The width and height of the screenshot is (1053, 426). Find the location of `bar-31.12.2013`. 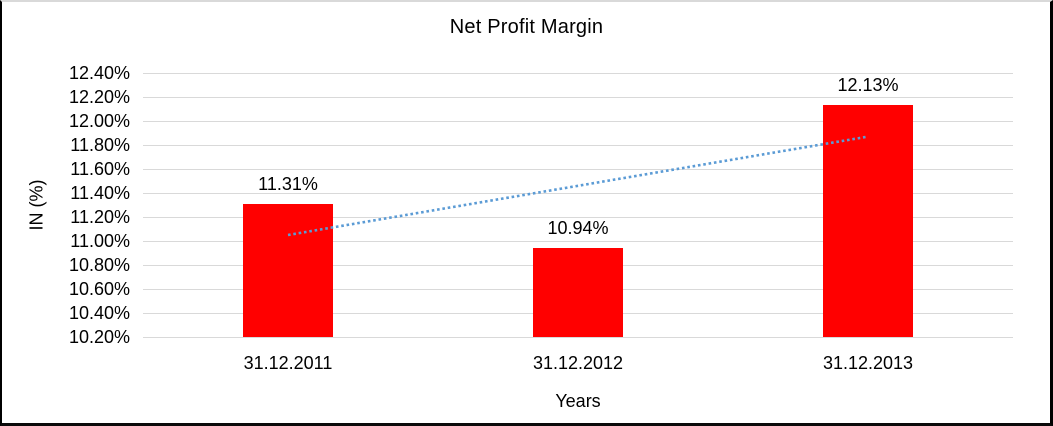

bar-31.12.2013 is located at coordinates (868, 221).